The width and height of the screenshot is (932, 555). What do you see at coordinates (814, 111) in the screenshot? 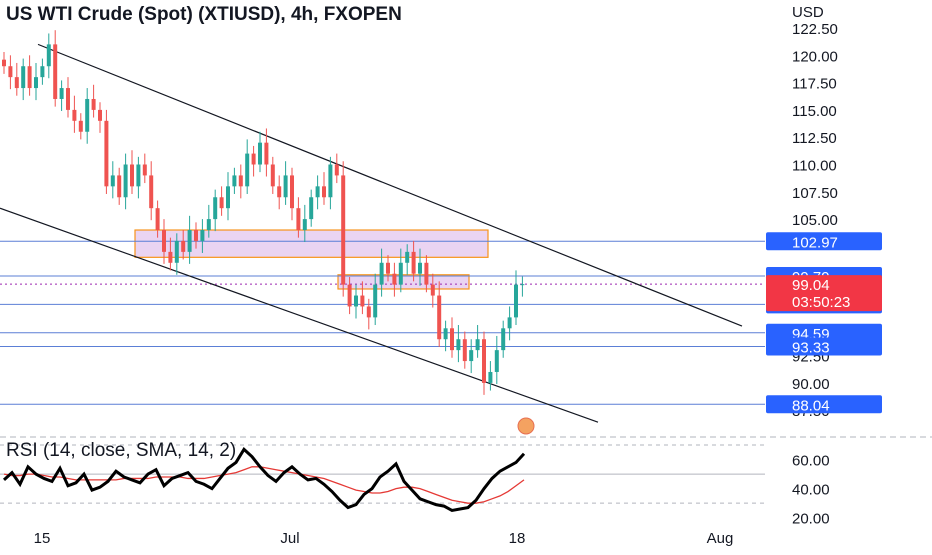
I see `price-axis-tick-label: 115.00` at bounding box center [814, 111].